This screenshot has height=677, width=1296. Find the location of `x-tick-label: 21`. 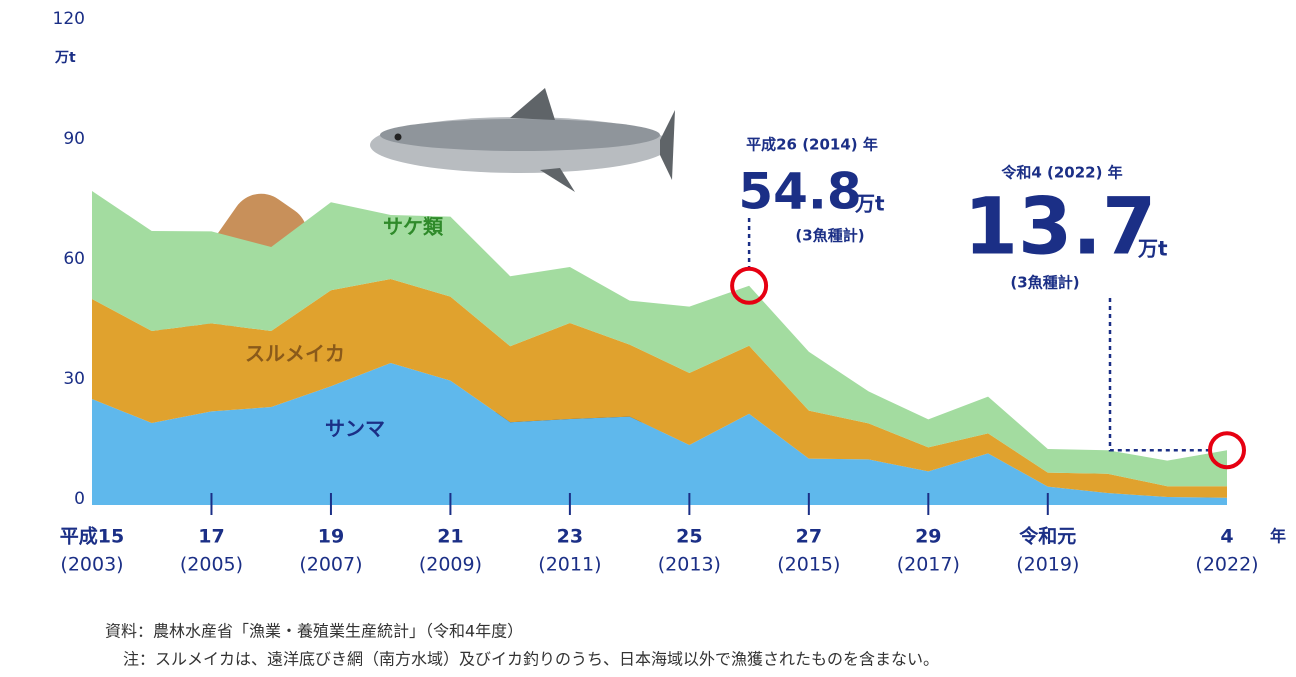

x-tick-label: 21 is located at coordinates (450, 537).